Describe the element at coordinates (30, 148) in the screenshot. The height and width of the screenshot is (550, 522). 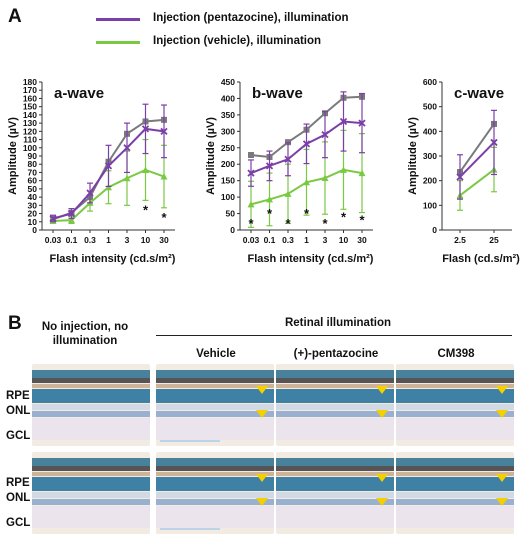
I see `y-tick-label: 100` at that location.